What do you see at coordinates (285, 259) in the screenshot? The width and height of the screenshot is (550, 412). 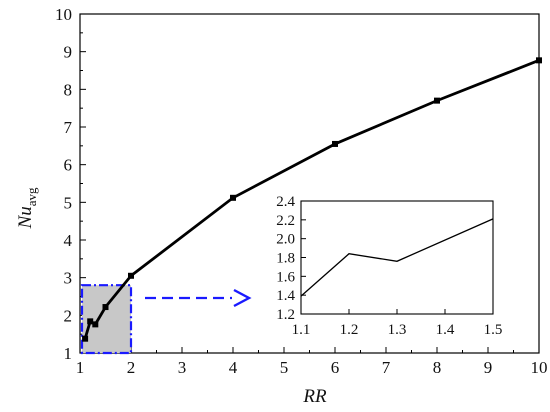 I see `inset-y-tick-label: 1.8` at bounding box center [285, 259].